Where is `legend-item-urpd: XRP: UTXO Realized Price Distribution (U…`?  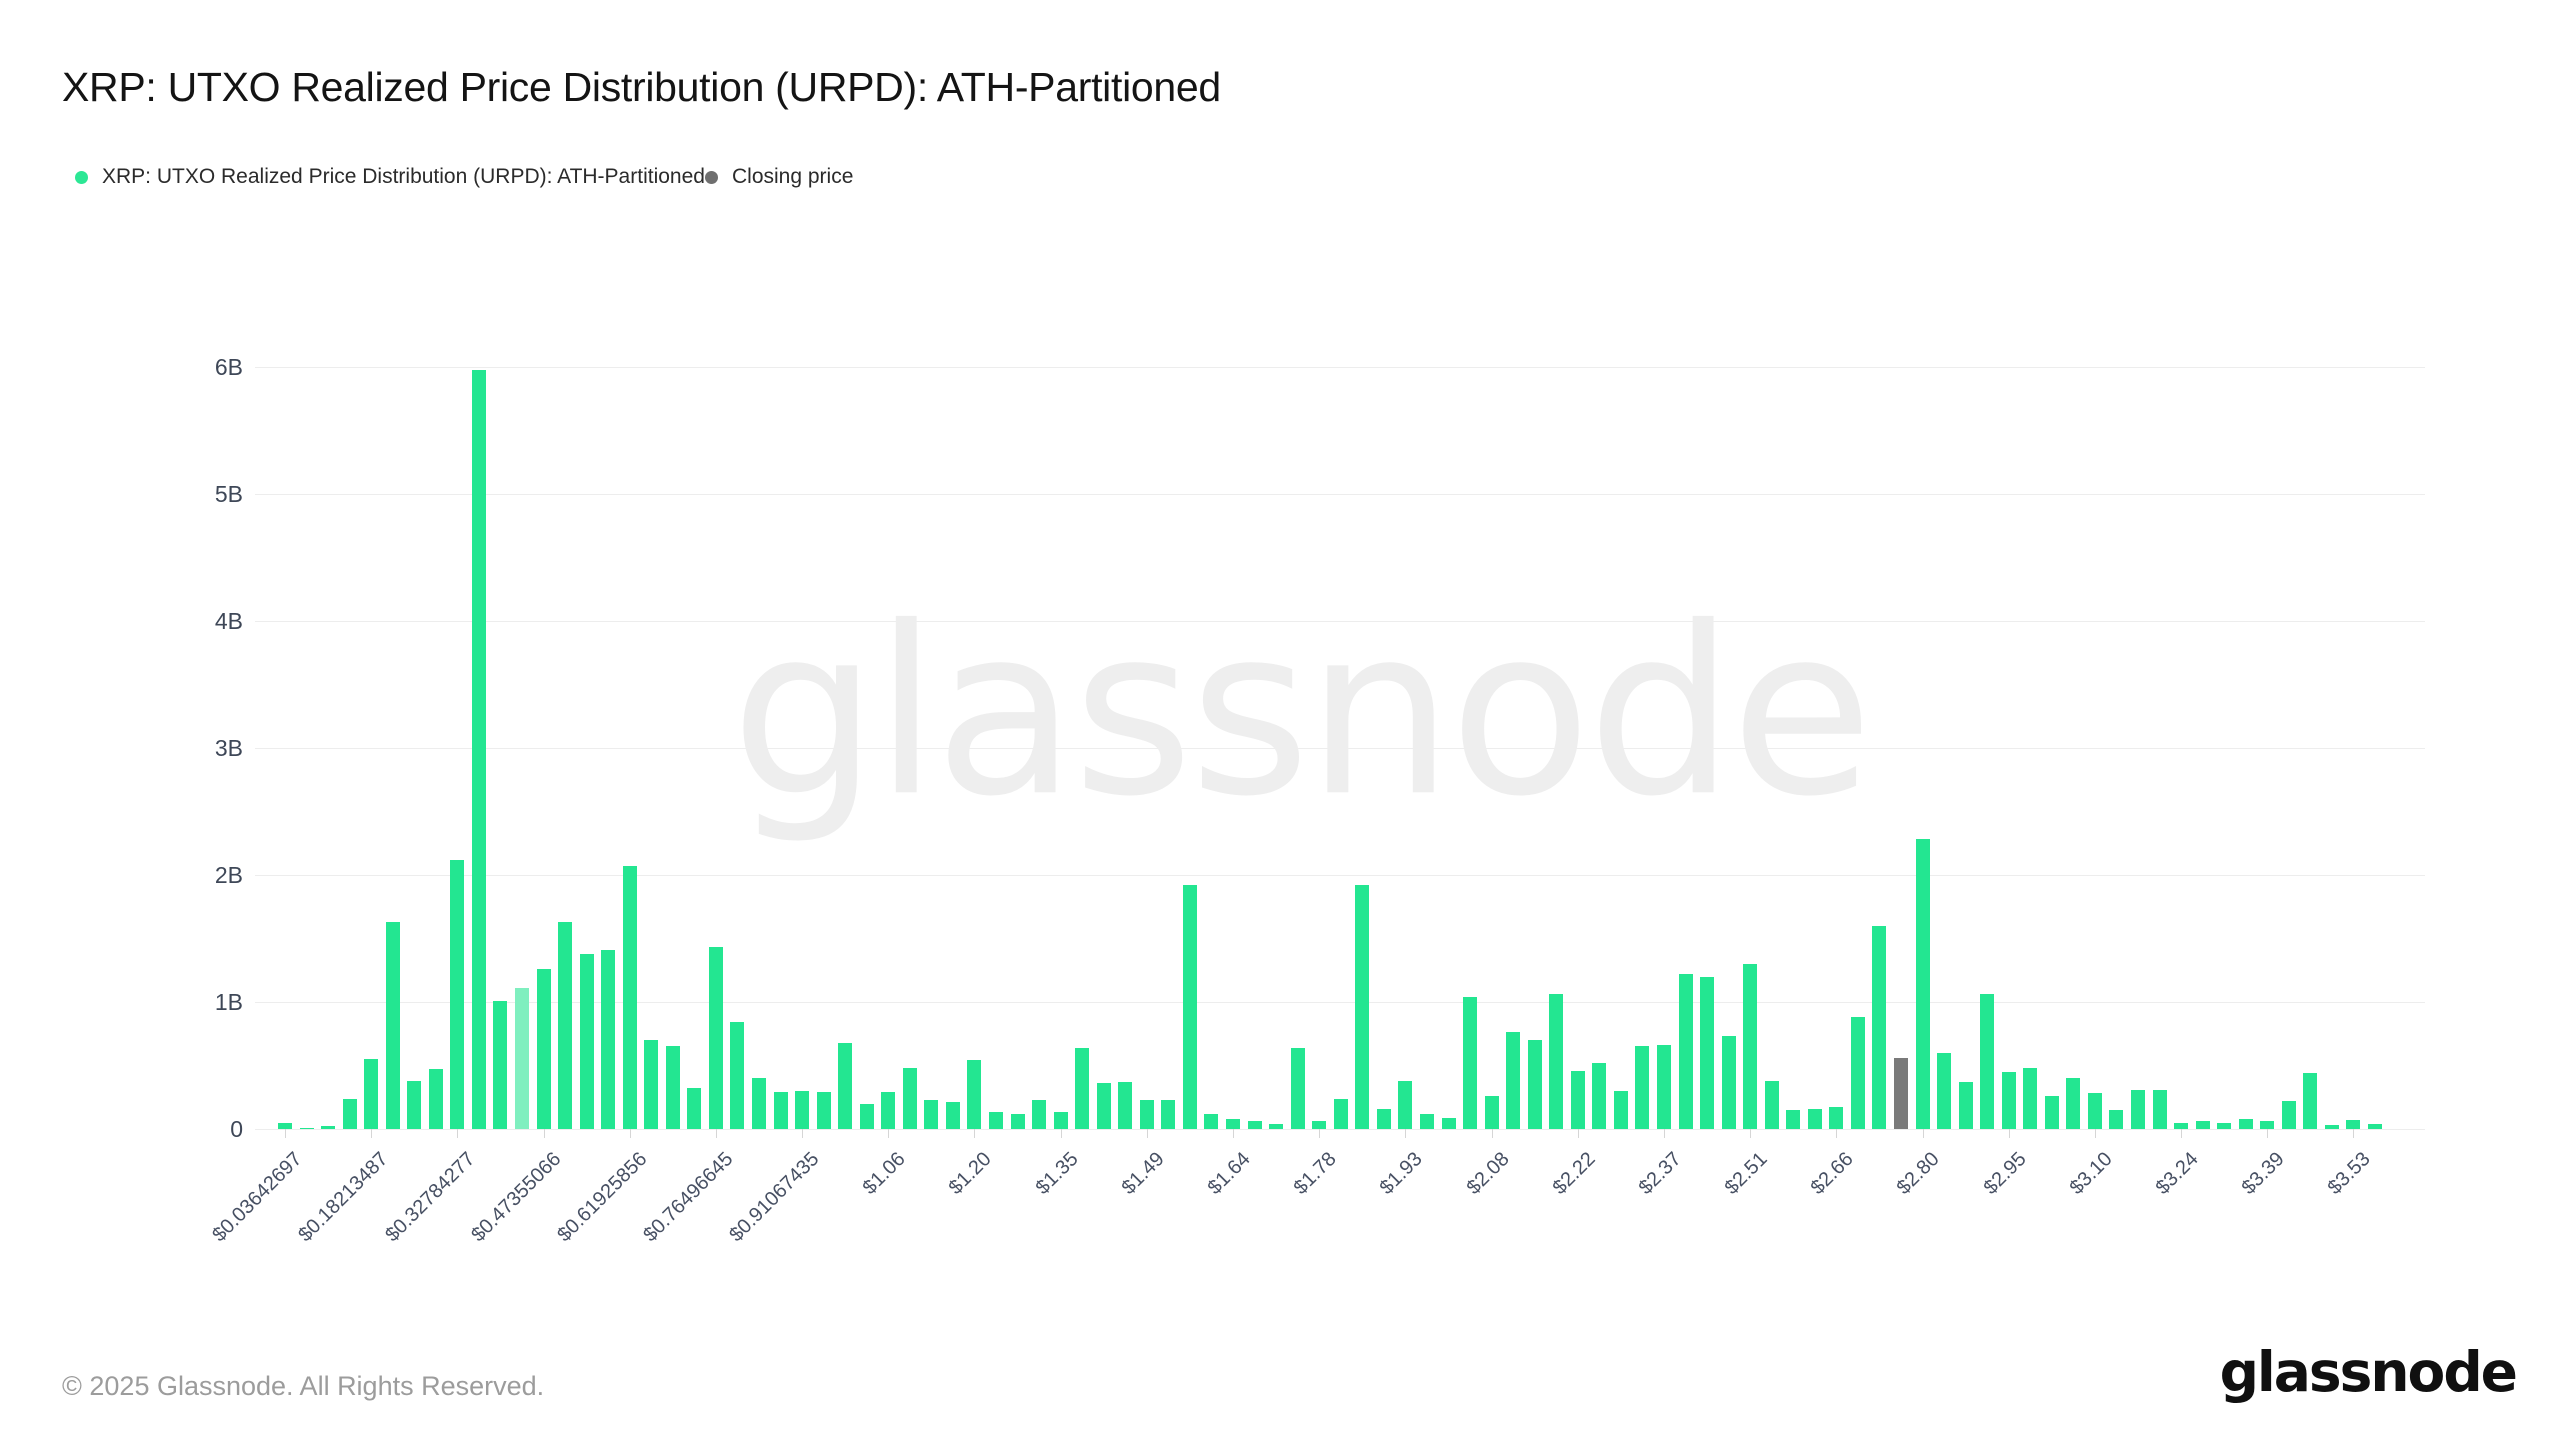 legend-item-urpd: XRP: UTXO Realized Price Distribution (U… is located at coordinates (390, 177).